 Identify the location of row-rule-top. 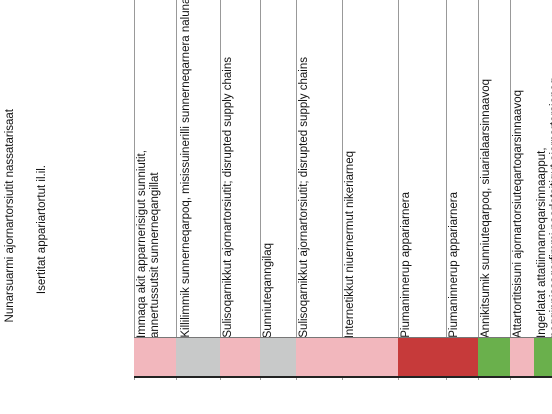
(343, 337).